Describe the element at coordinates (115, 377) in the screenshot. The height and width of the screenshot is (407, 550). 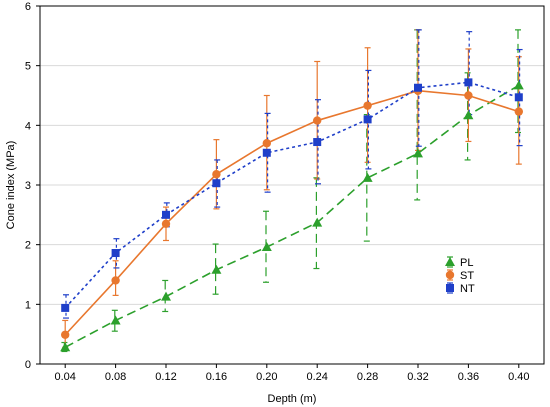
I see `x-tick-label: 0.08` at that location.